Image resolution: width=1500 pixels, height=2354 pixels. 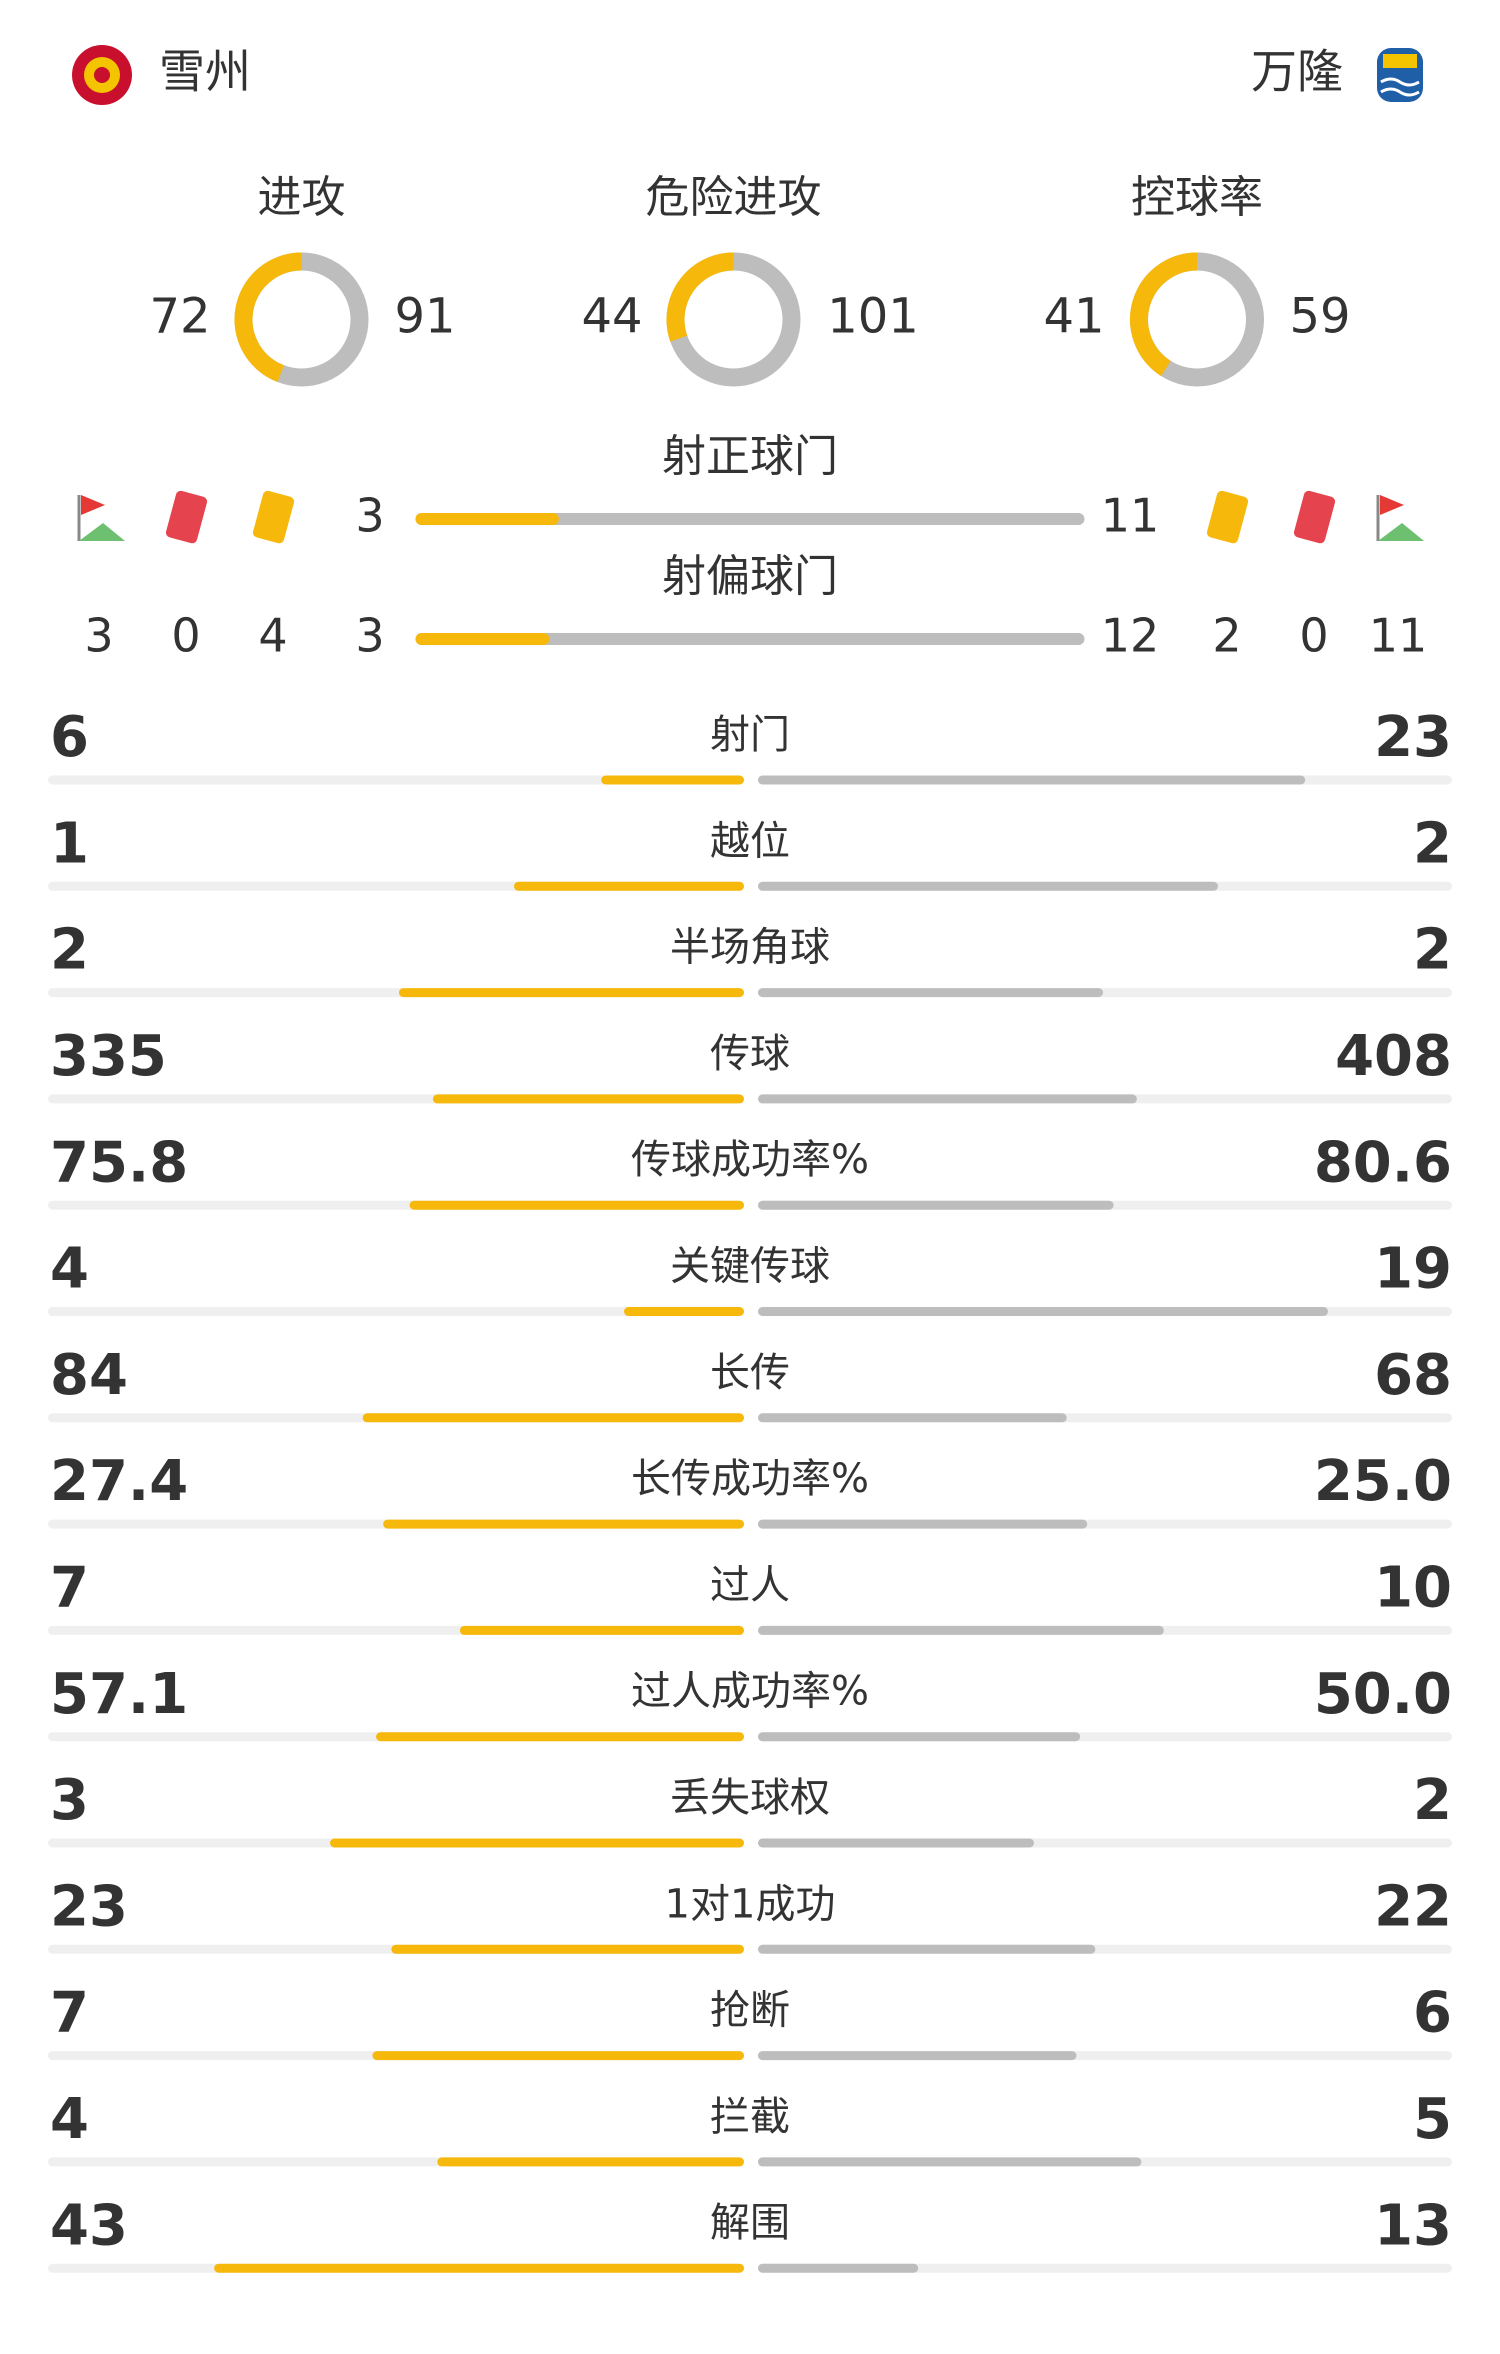 I want to click on stat-away-value: 408, so click(x=1393, y=1056).